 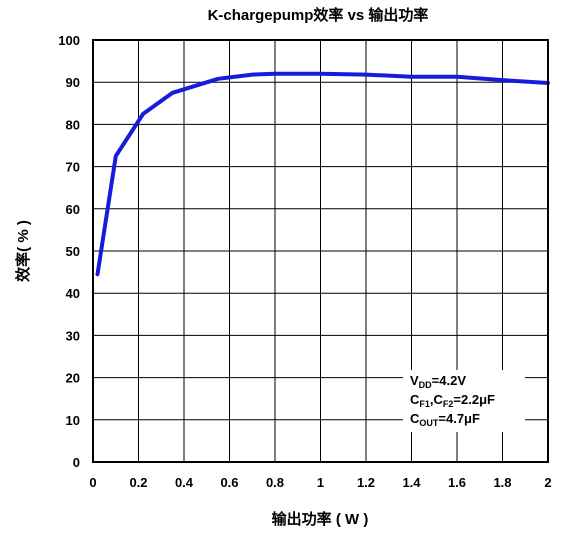 What do you see at coordinates (76, 462) in the screenshot?
I see `y-tick-label: 0` at bounding box center [76, 462].